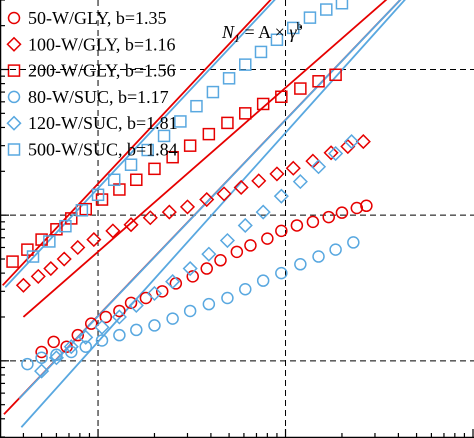  I want to click on formula-superscript: b, so click(299, 26).